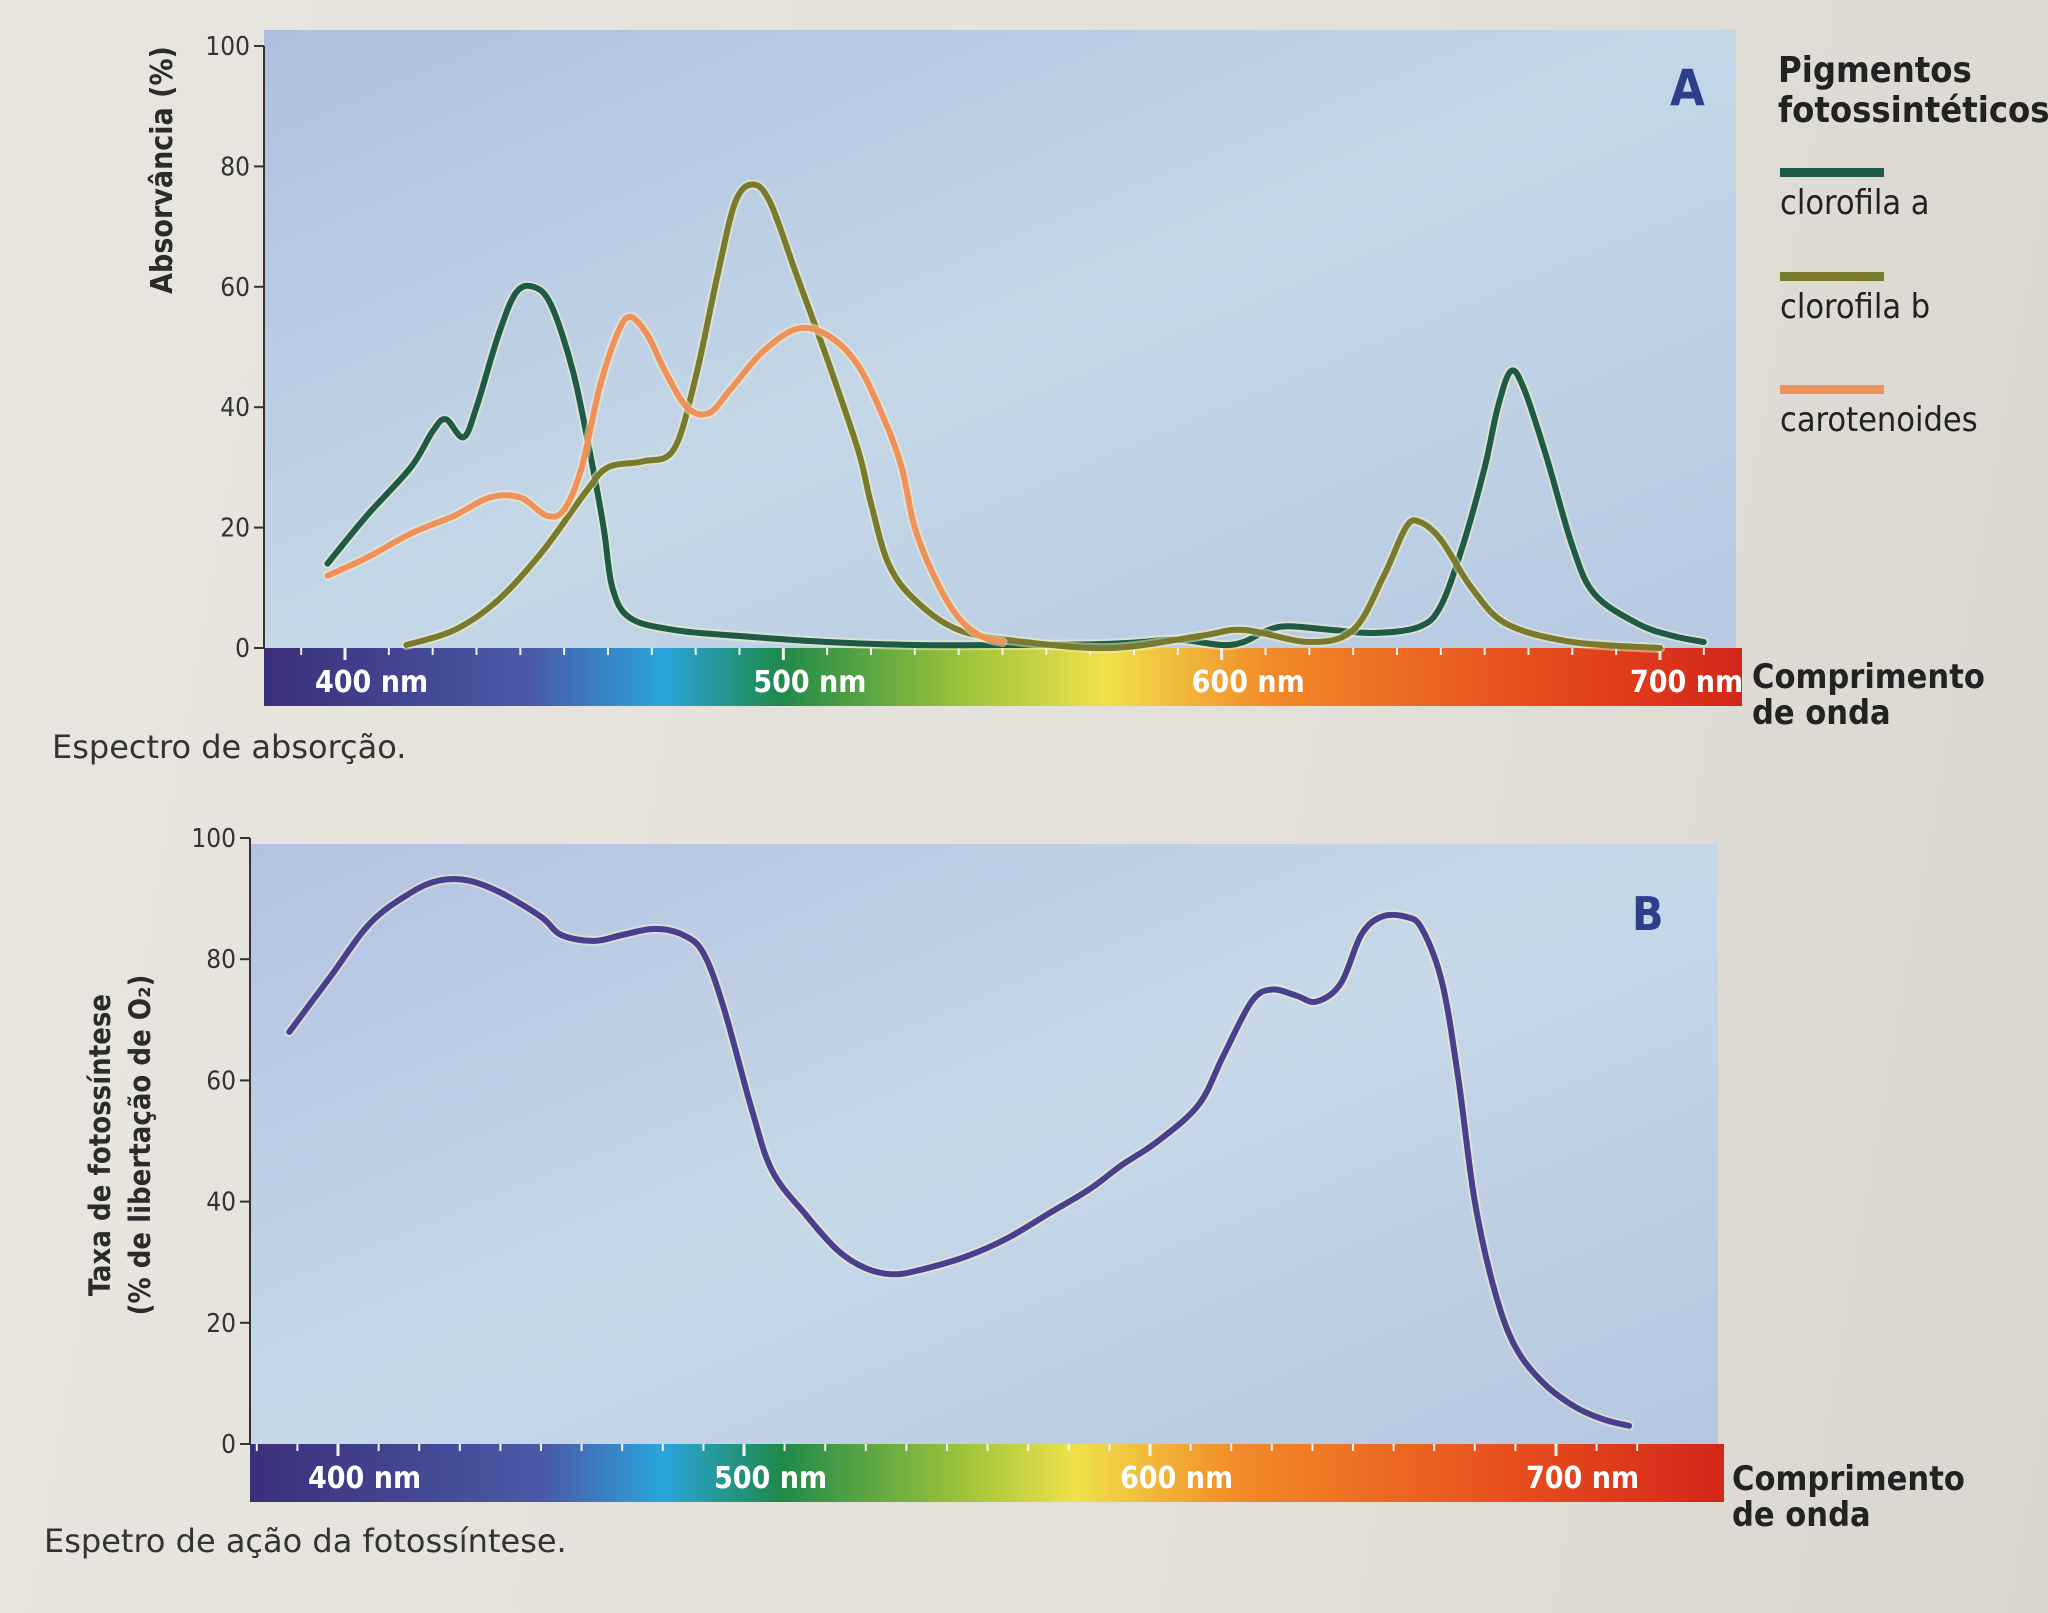  Describe the element at coordinates (1913, 110) in the screenshot. I see `legend-title-line2: fotossintéticos` at that location.